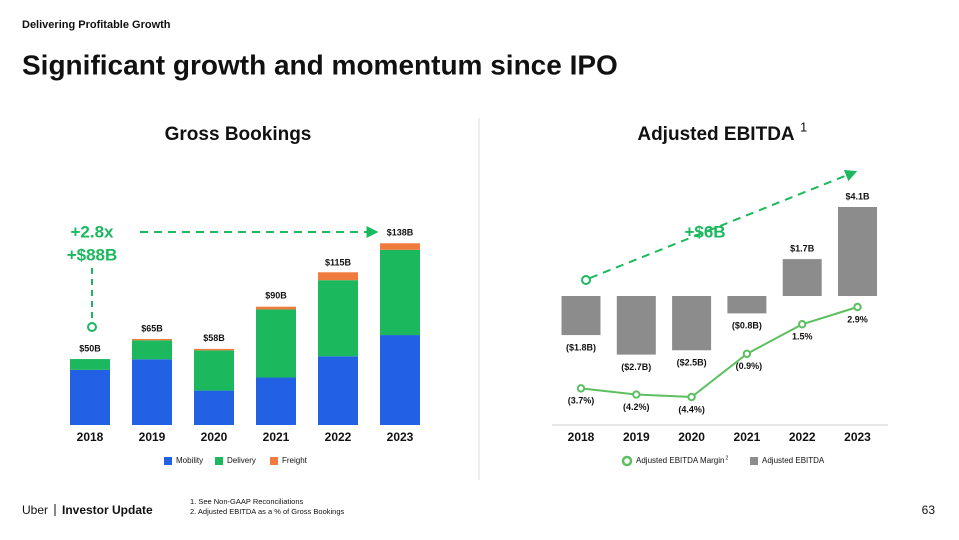  Describe the element at coordinates (636, 367) in the screenshot. I see `data-label: ($2.7B)` at that location.